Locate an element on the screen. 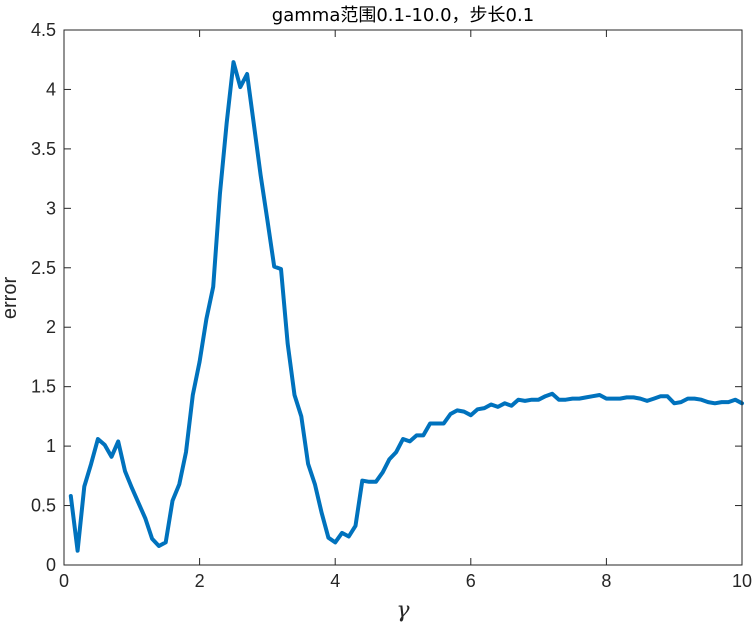  x-tick-label: 0 is located at coordinates (64, 581).